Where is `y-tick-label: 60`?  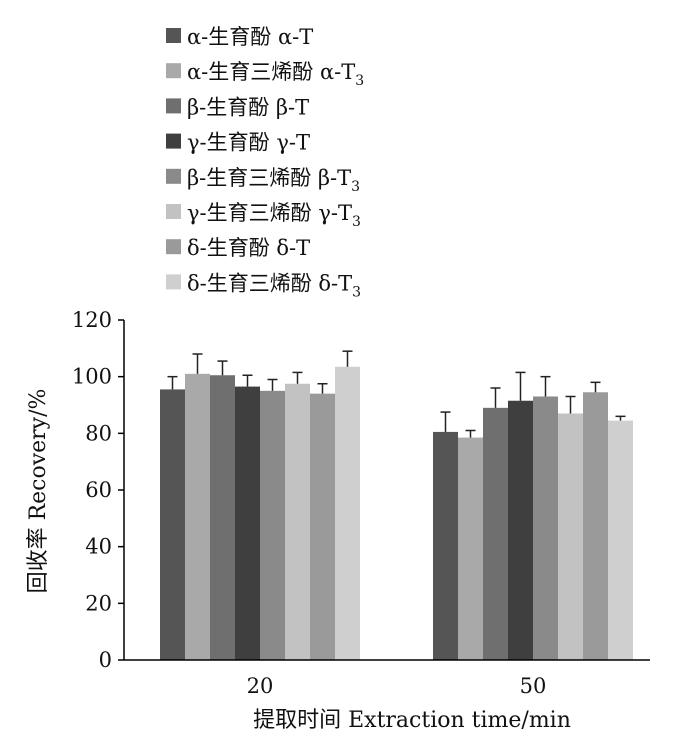 y-tick-label: 60 is located at coordinates (98, 490).